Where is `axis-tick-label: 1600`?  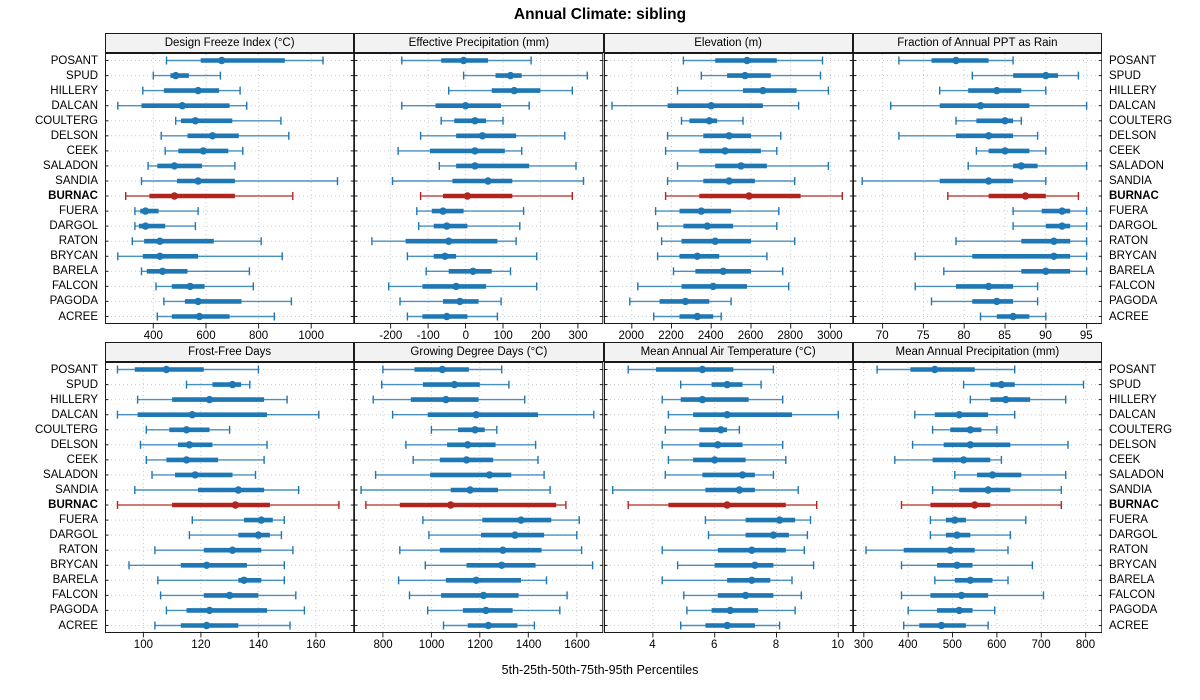
axis-tick-label: 1600 is located at coordinates (577, 645).